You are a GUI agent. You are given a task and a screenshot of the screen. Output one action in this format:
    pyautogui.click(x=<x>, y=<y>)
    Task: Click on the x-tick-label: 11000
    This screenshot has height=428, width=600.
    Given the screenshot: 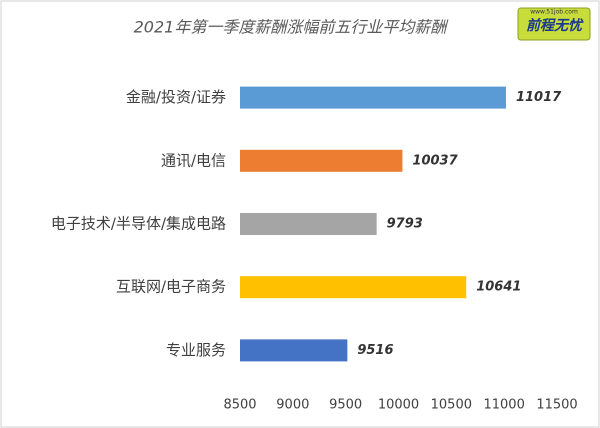 What is the action you would take?
    pyautogui.click(x=503, y=405)
    